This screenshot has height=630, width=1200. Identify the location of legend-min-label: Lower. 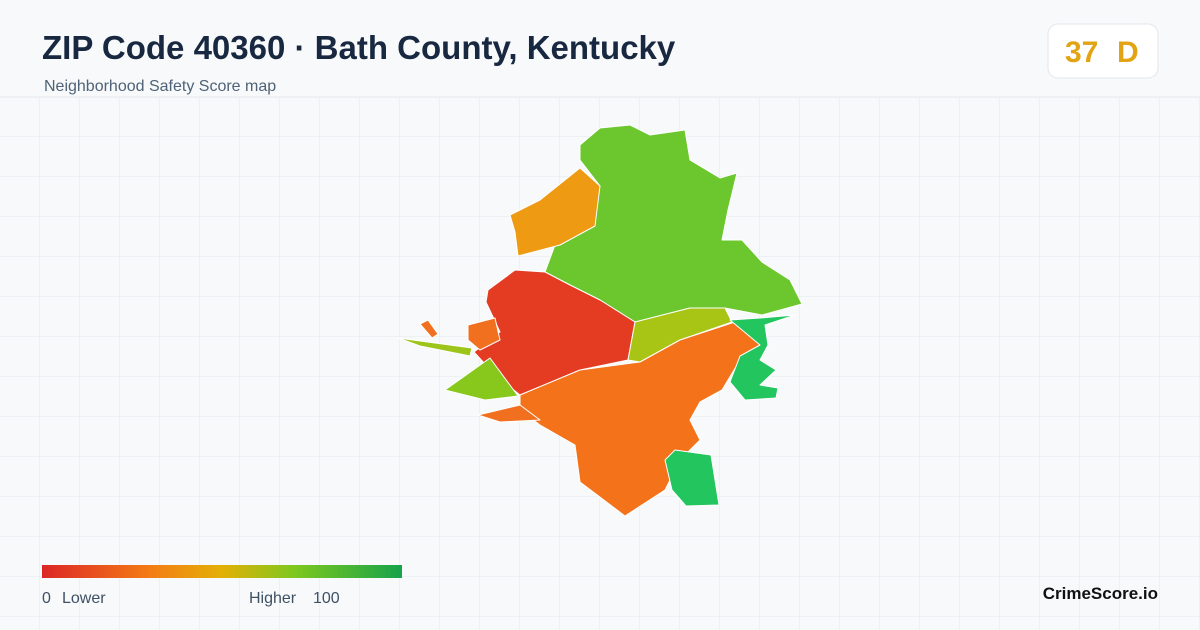
(84, 598).